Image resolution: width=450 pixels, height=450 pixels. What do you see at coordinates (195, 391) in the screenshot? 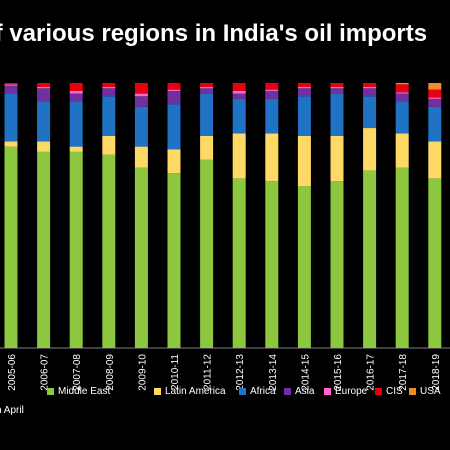
I see `legend-label: Latin America` at bounding box center [195, 391].